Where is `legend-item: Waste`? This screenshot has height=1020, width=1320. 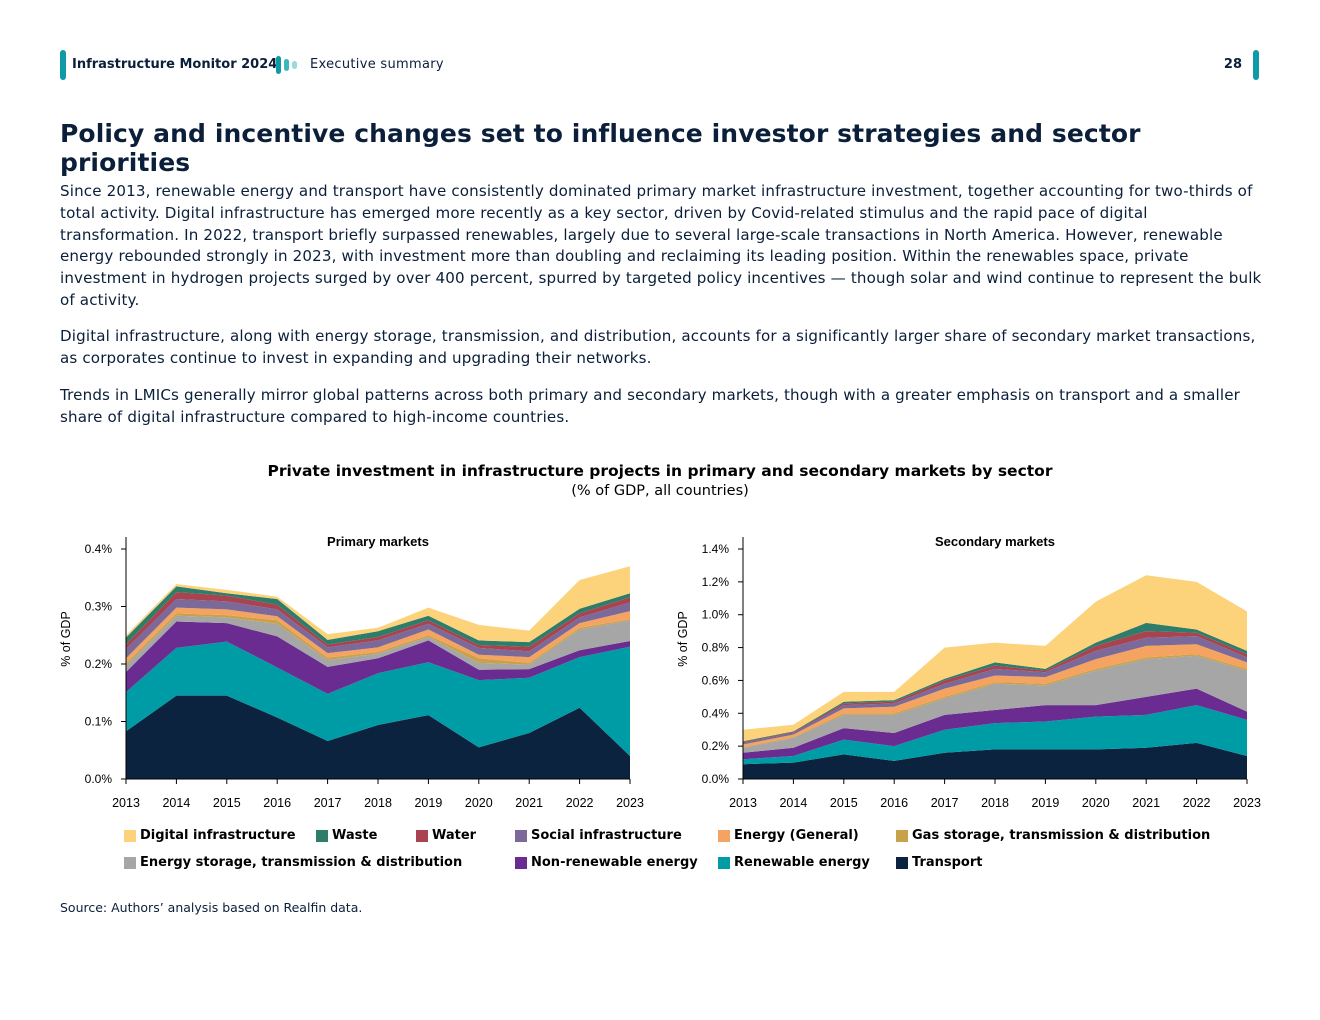
legend-item: Waste is located at coordinates (346, 835).